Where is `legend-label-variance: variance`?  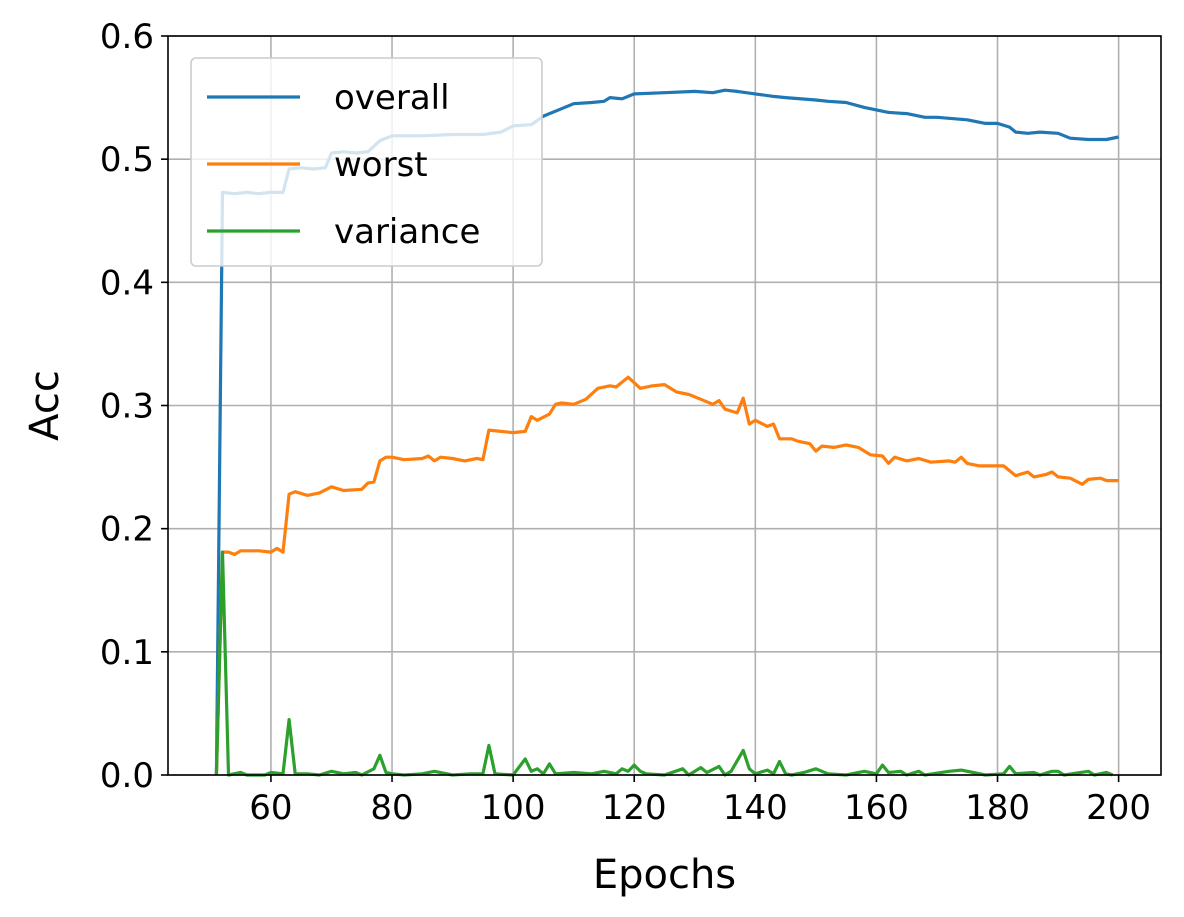 legend-label-variance: variance is located at coordinates (407, 232).